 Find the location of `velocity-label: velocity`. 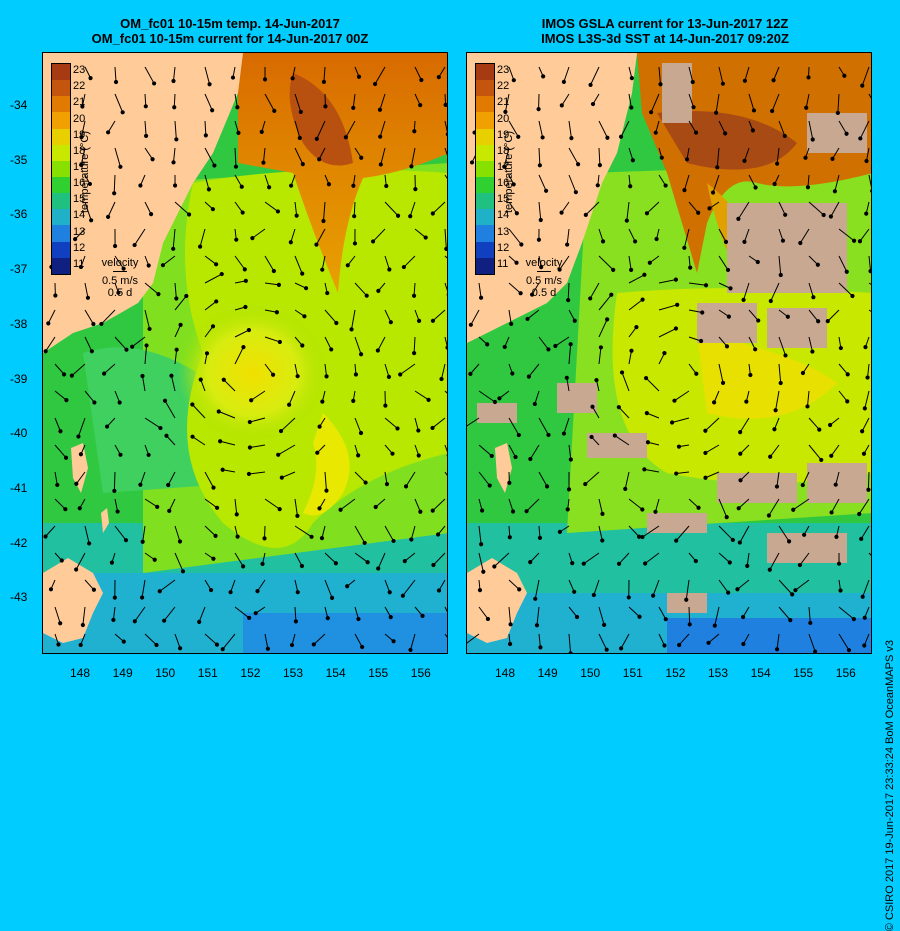

velocity-label: velocity is located at coordinates (544, 263).